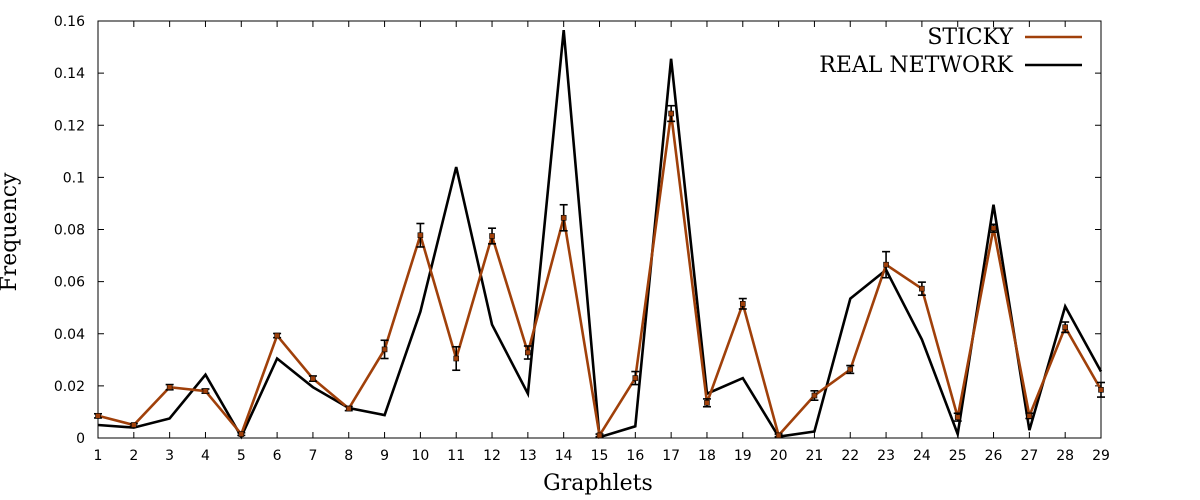  What do you see at coordinates (74, 178) in the screenshot?
I see `y-tick-label: 0.1` at bounding box center [74, 178].